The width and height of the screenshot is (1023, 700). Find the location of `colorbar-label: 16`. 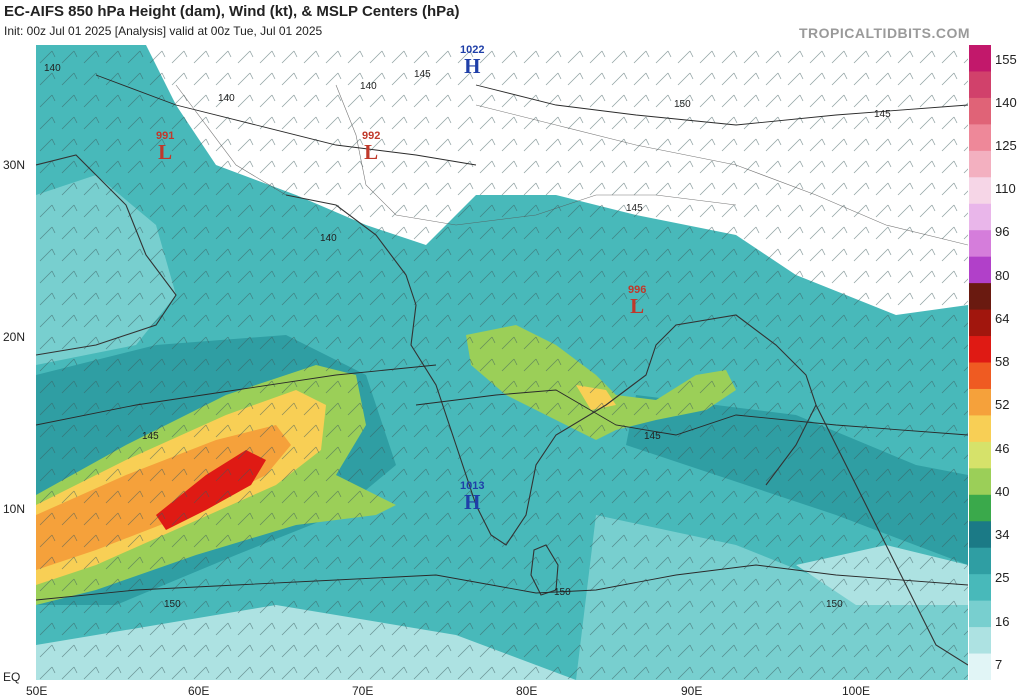

colorbar-label: 16 is located at coordinates (1002, 621).